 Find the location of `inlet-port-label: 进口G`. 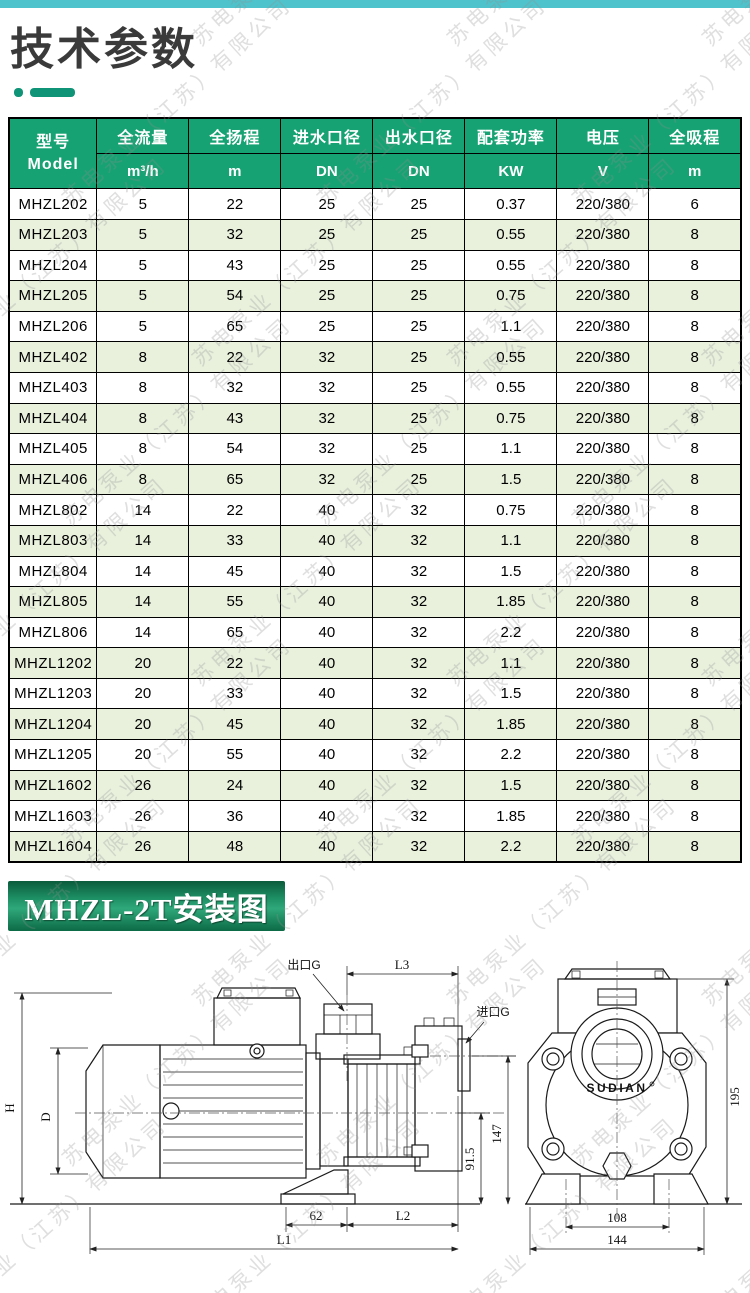

inlet-port-label: 进口G is located at coordinates (492, 1012).